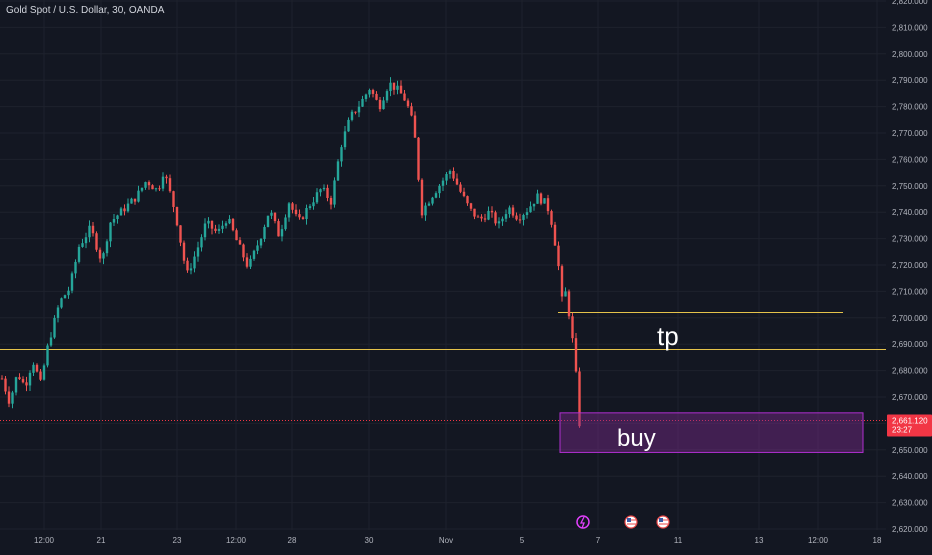  Describe the element at coordinates (910, 186) in the screenshot. I see `price-tick-label: 2,750.000` at that location.